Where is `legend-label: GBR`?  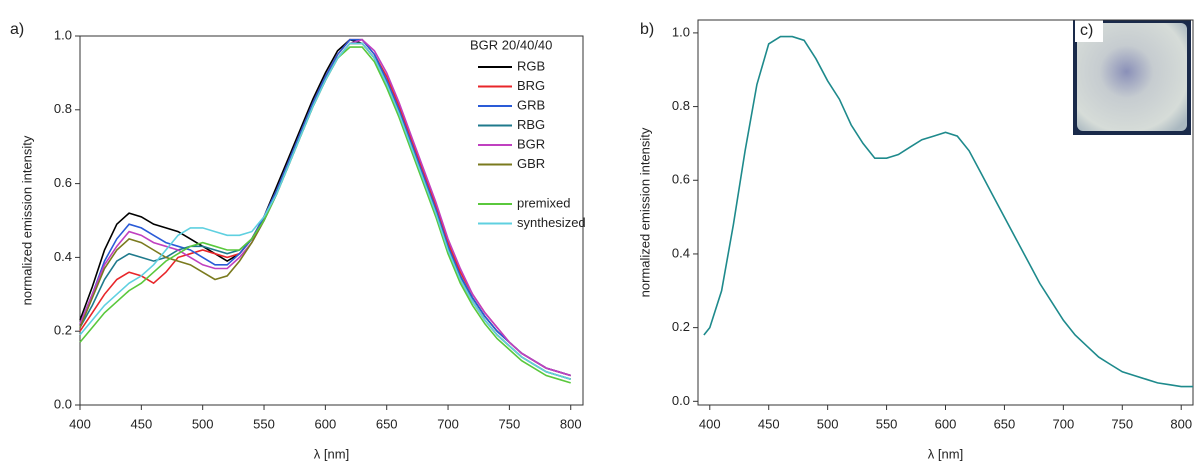
legend-label: GBR is located at coordinates (531, 163).